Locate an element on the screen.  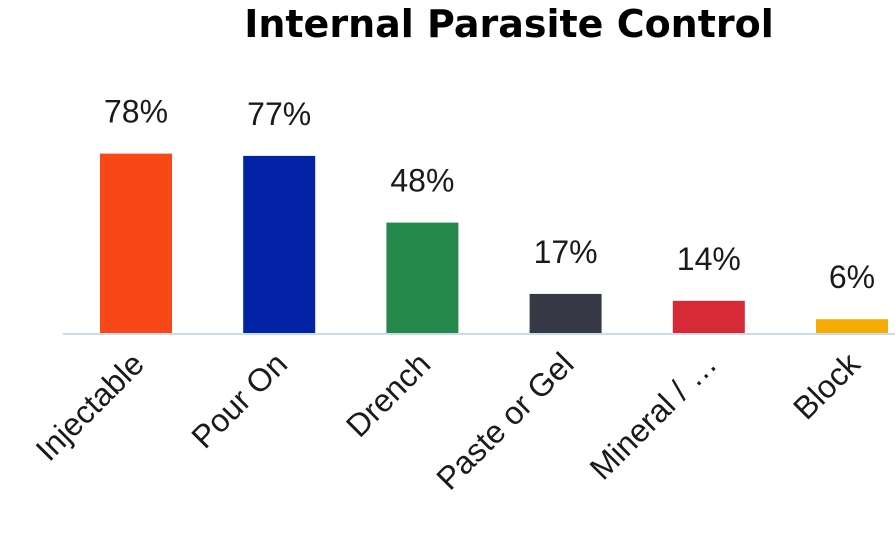
bar-injectable is located at coordinates (136, 243).